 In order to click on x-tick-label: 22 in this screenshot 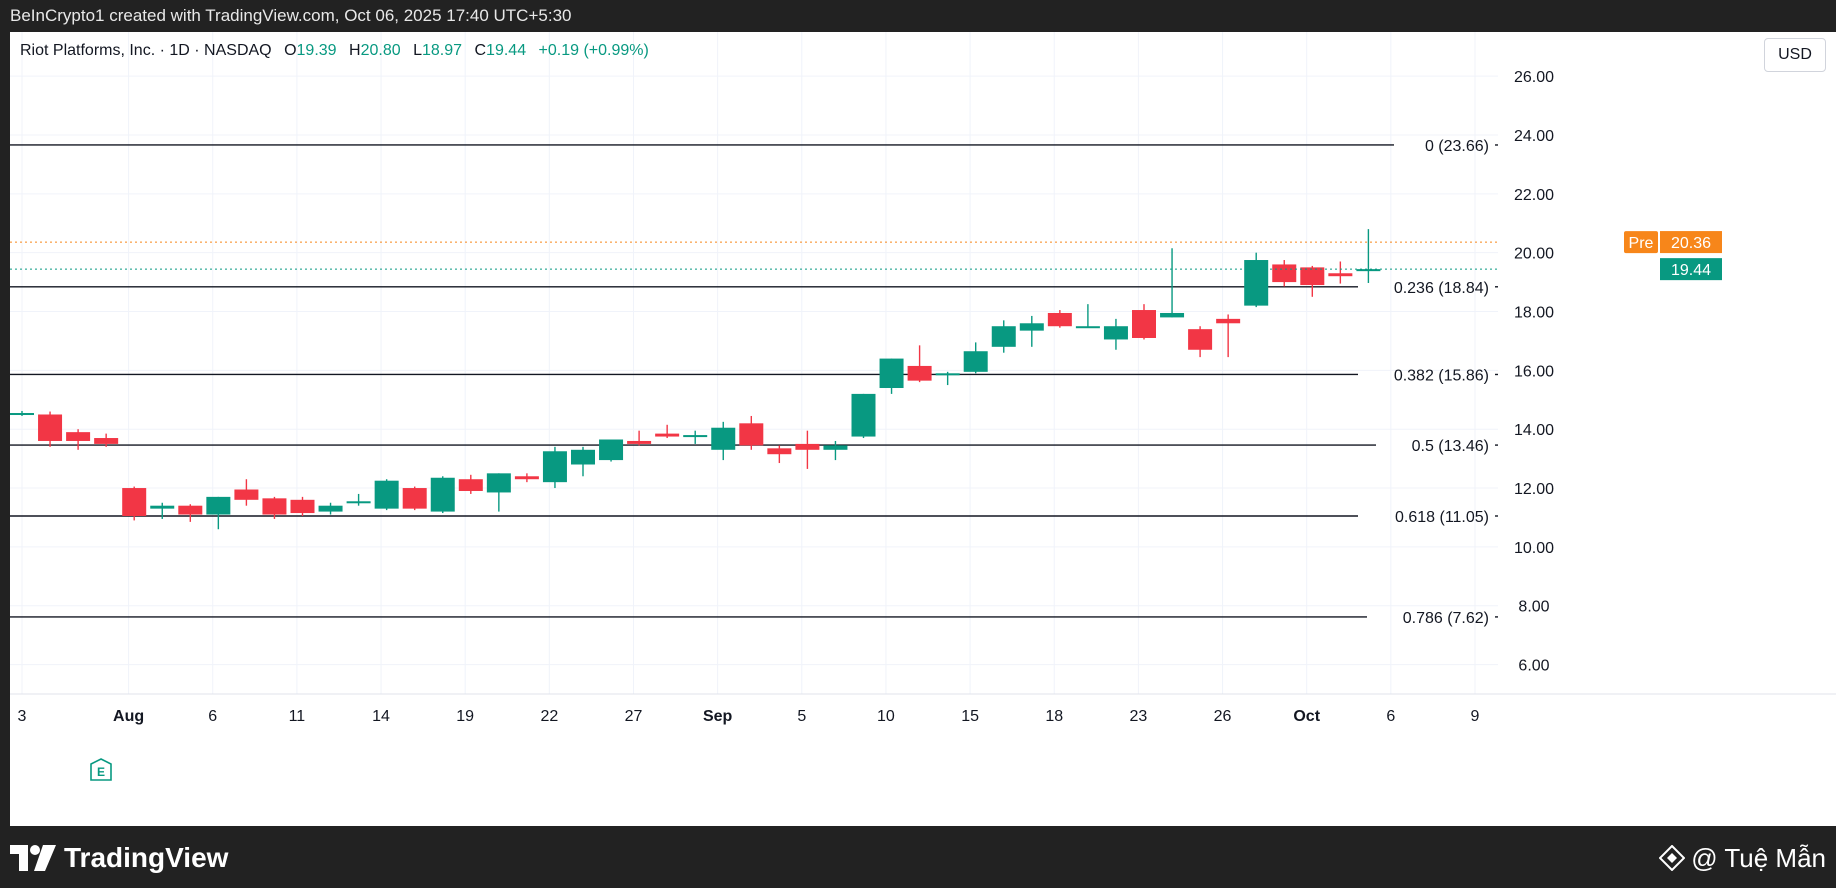, I will do `click(549, 716)`.